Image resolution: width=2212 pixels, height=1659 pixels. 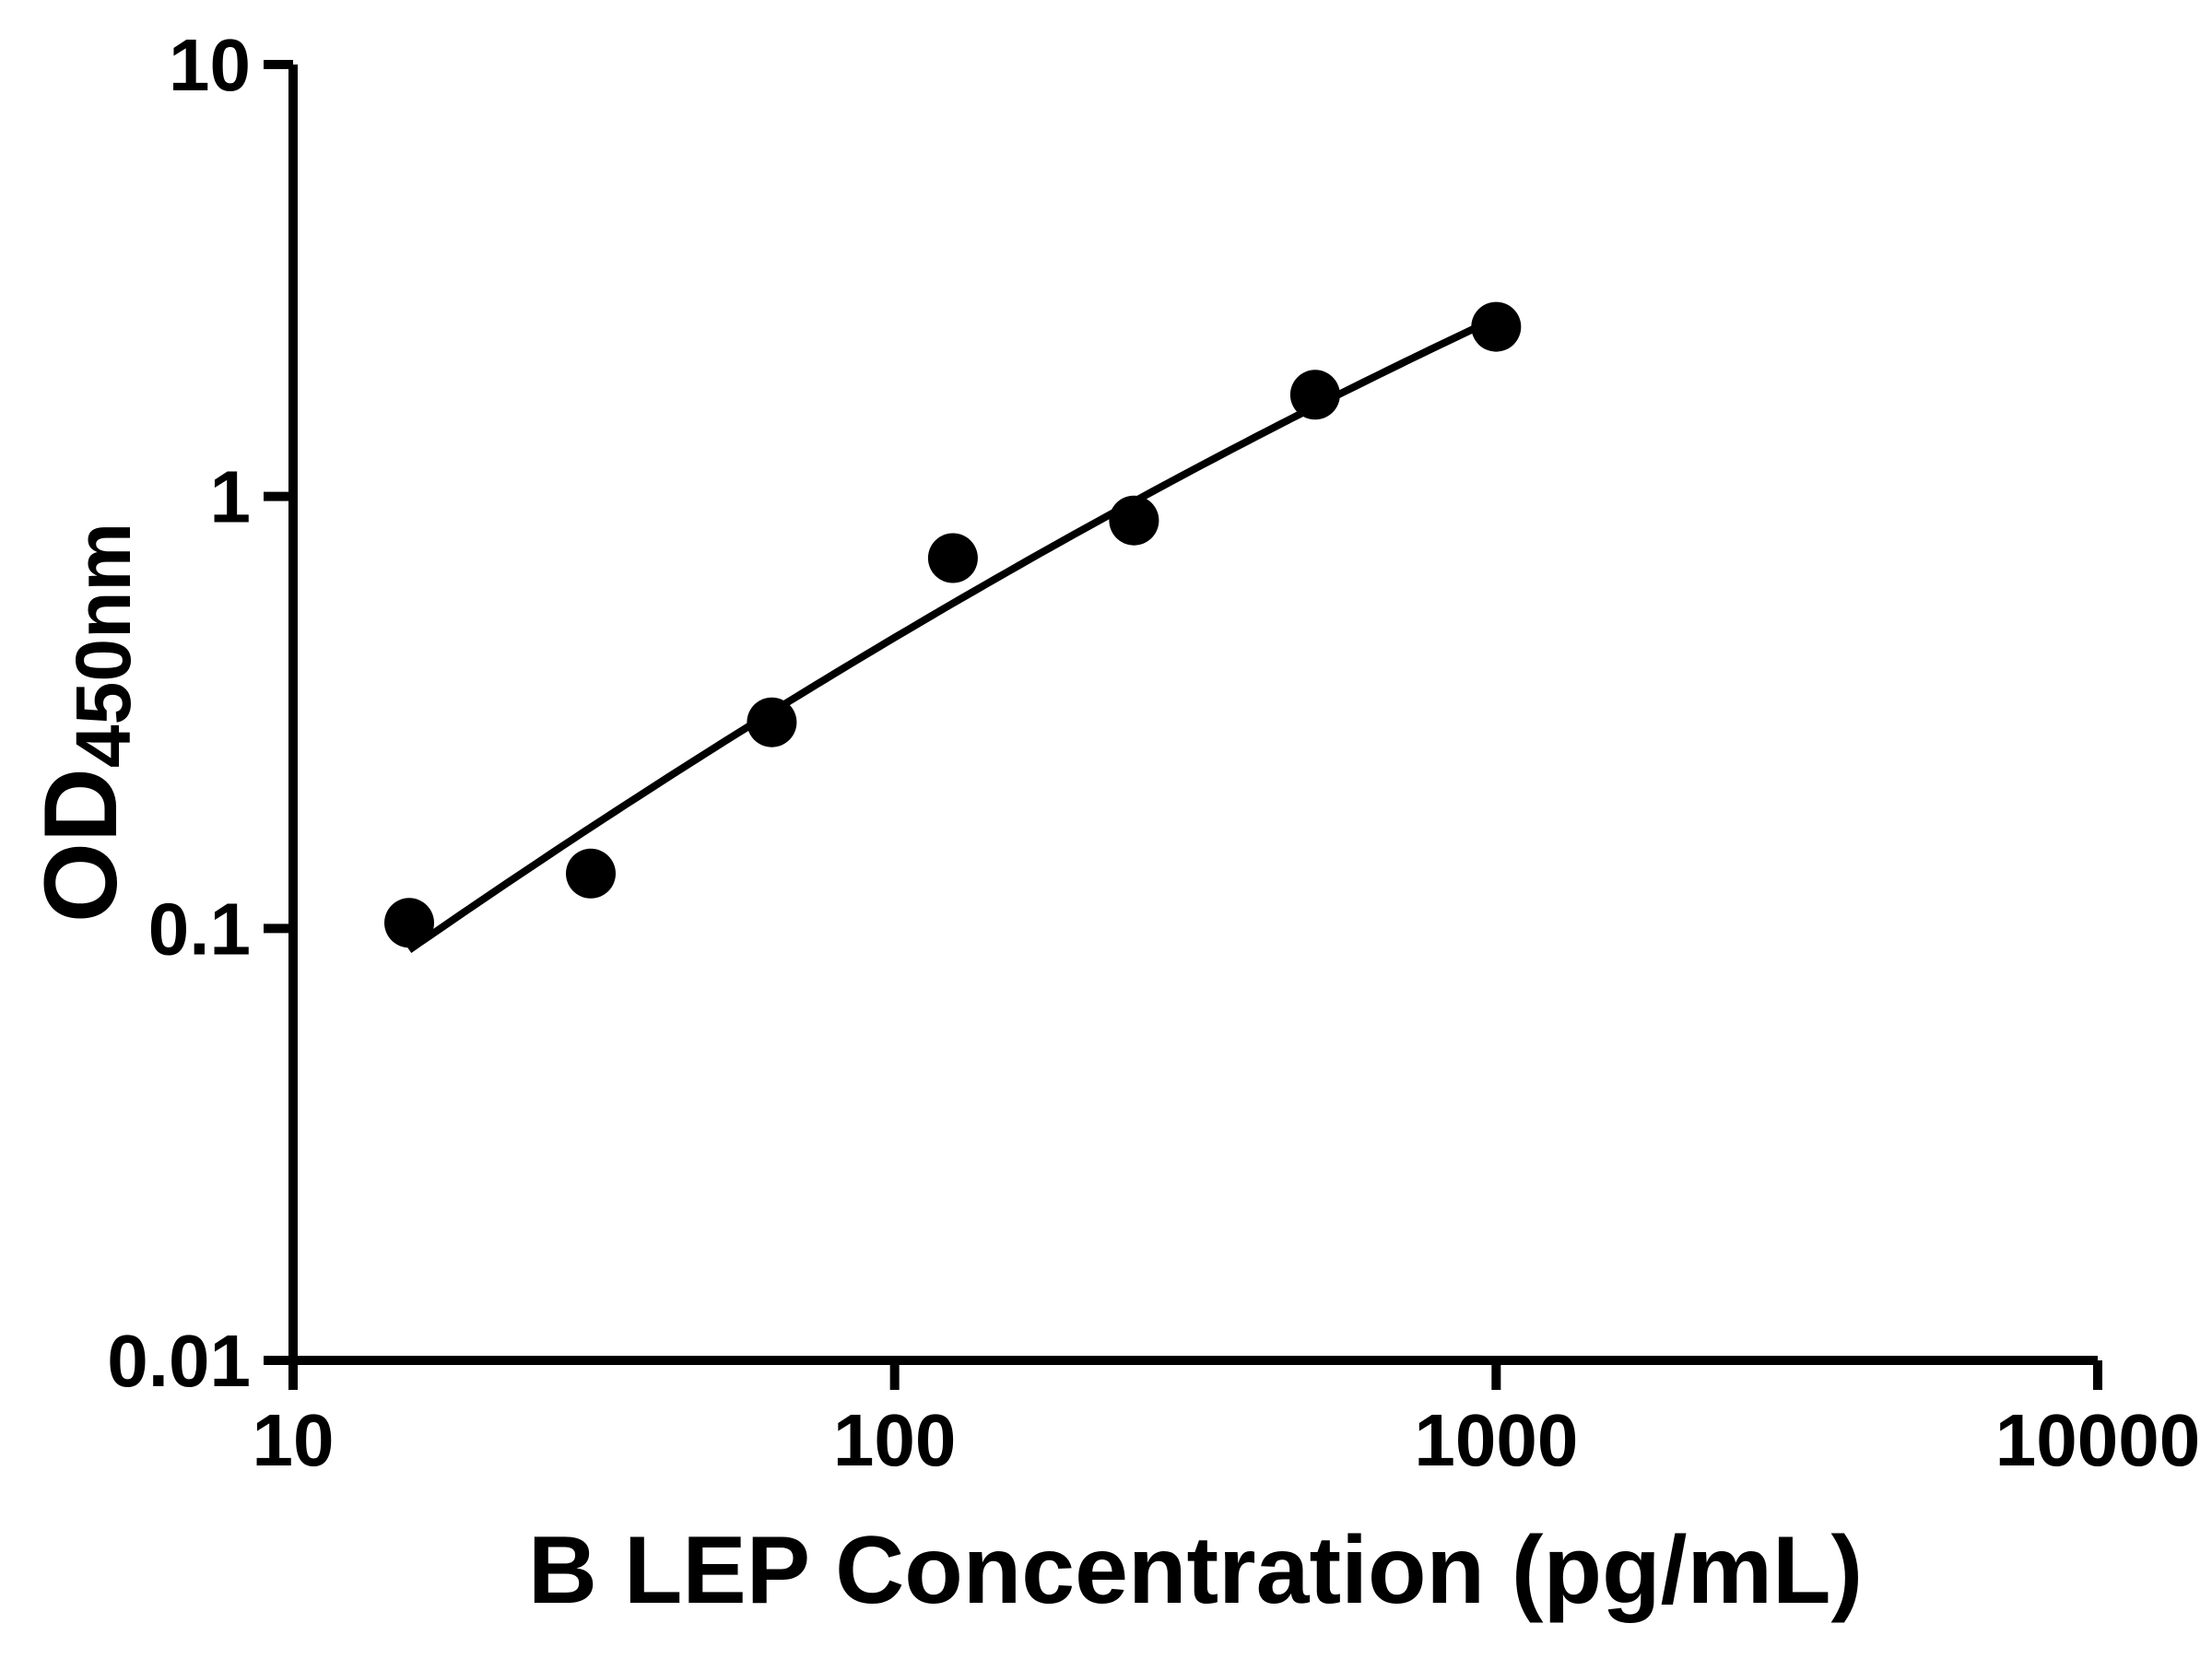 I want to click on x-tick-label: 100, so click(x=894, y=1440).